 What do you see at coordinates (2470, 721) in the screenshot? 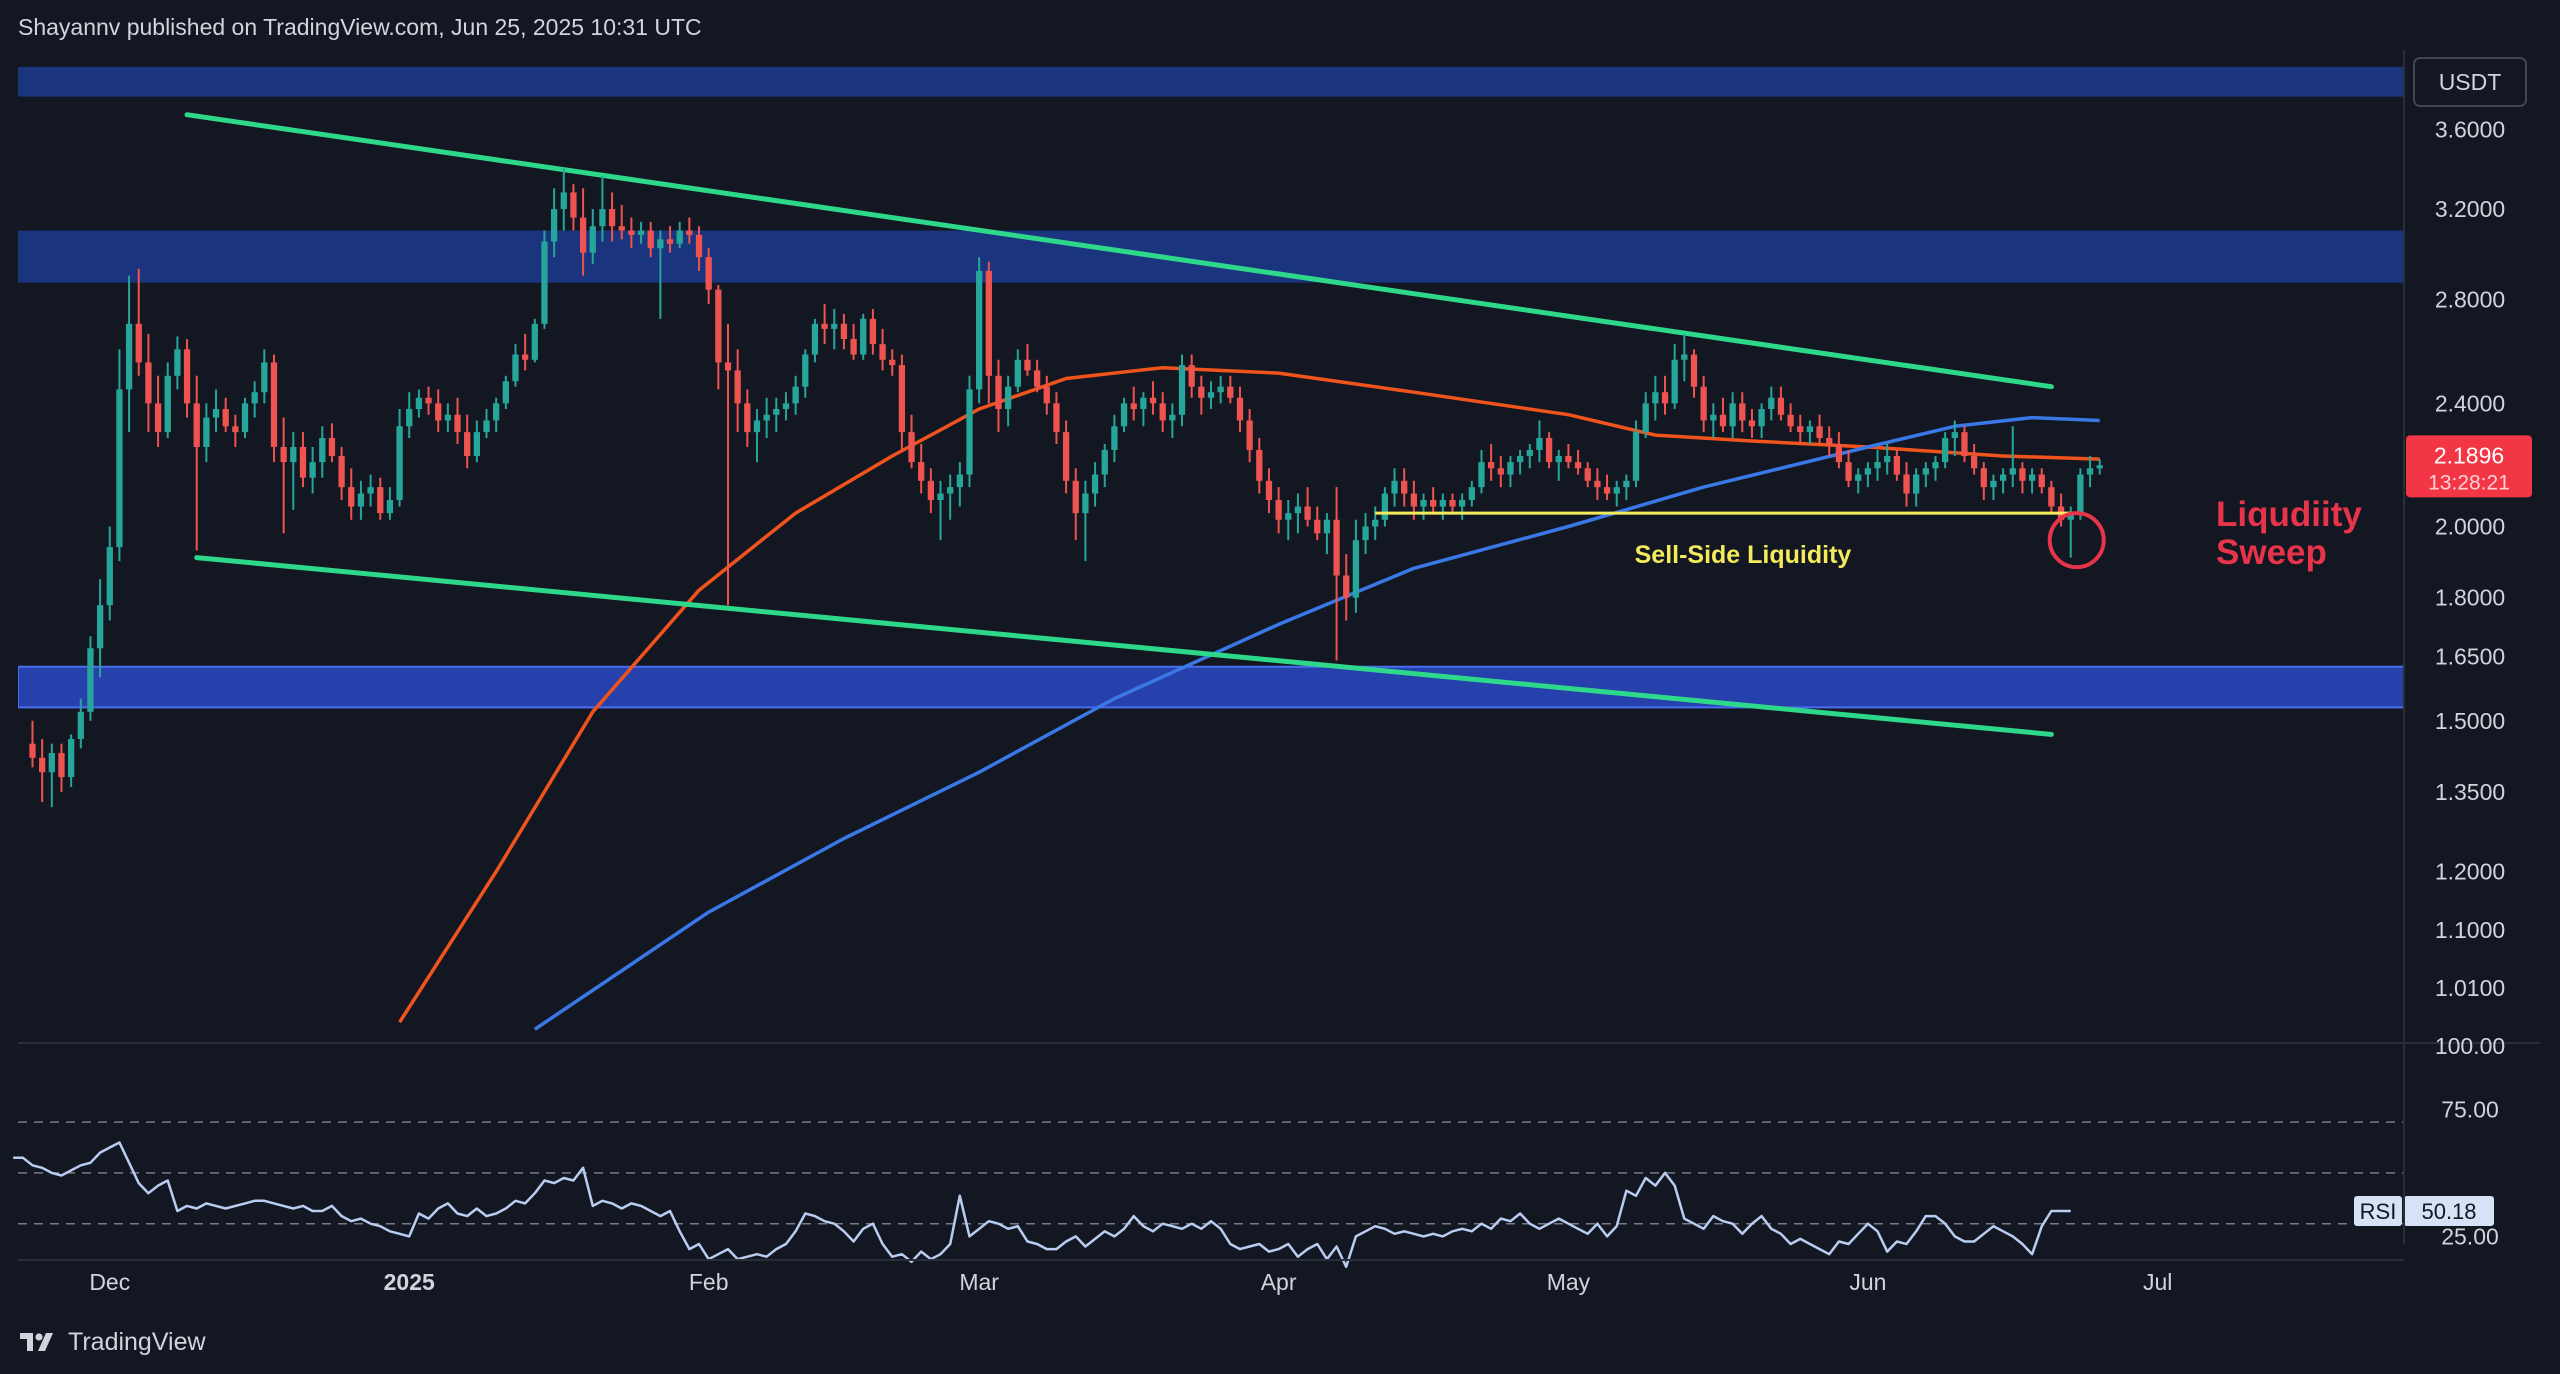
I see `price-tick-label: 1.5000` at bounding box center [2470, 721].